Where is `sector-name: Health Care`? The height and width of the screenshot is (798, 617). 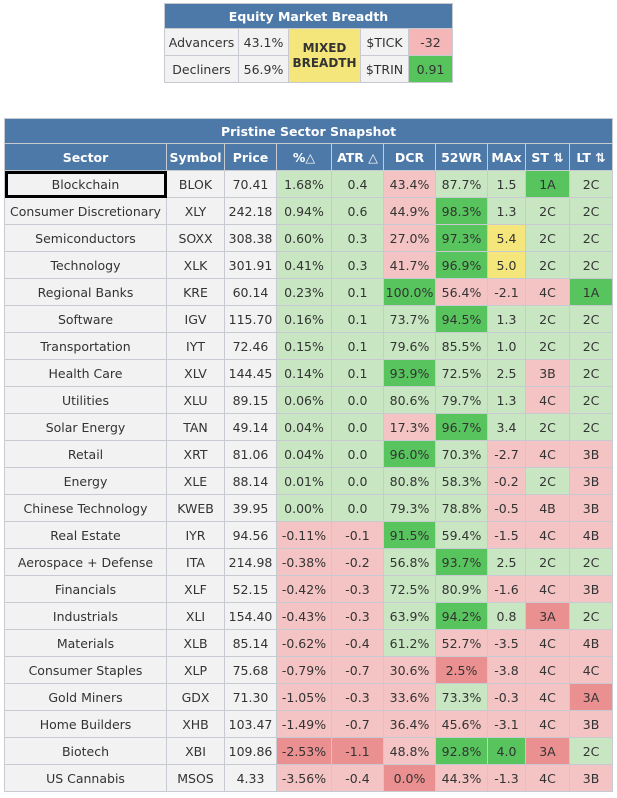 sector-name: Health Care is located at coordinates (85, 373).